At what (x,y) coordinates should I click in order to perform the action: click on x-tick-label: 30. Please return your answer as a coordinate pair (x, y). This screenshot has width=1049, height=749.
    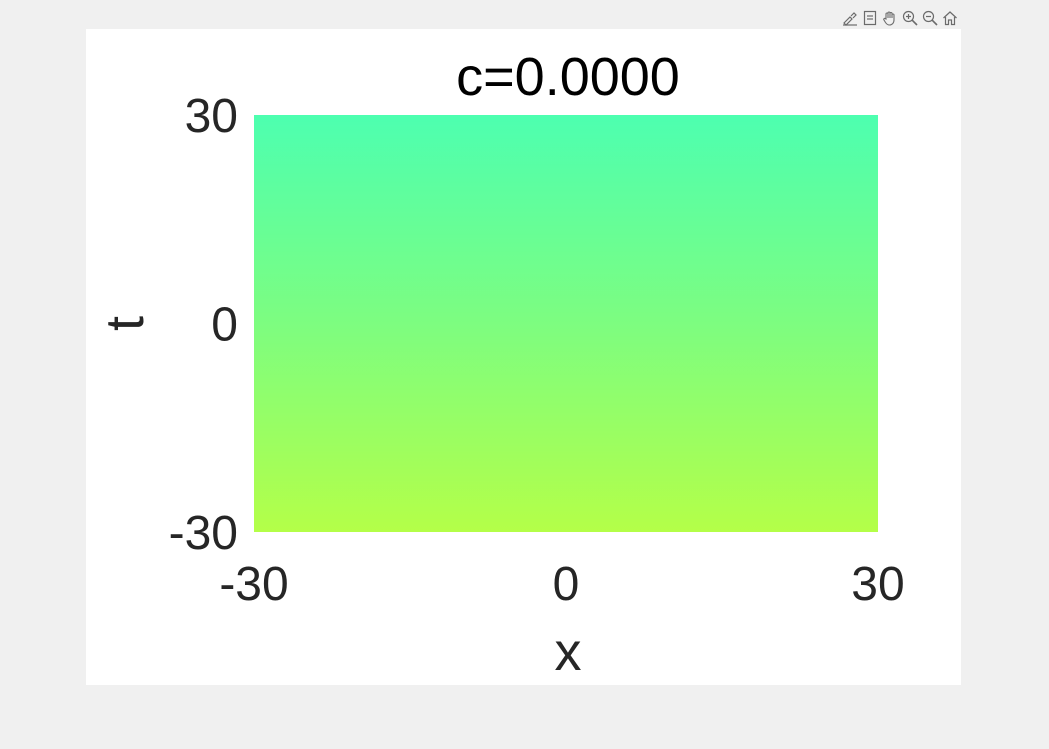
    Looking at the image, I should click on (877, 584).